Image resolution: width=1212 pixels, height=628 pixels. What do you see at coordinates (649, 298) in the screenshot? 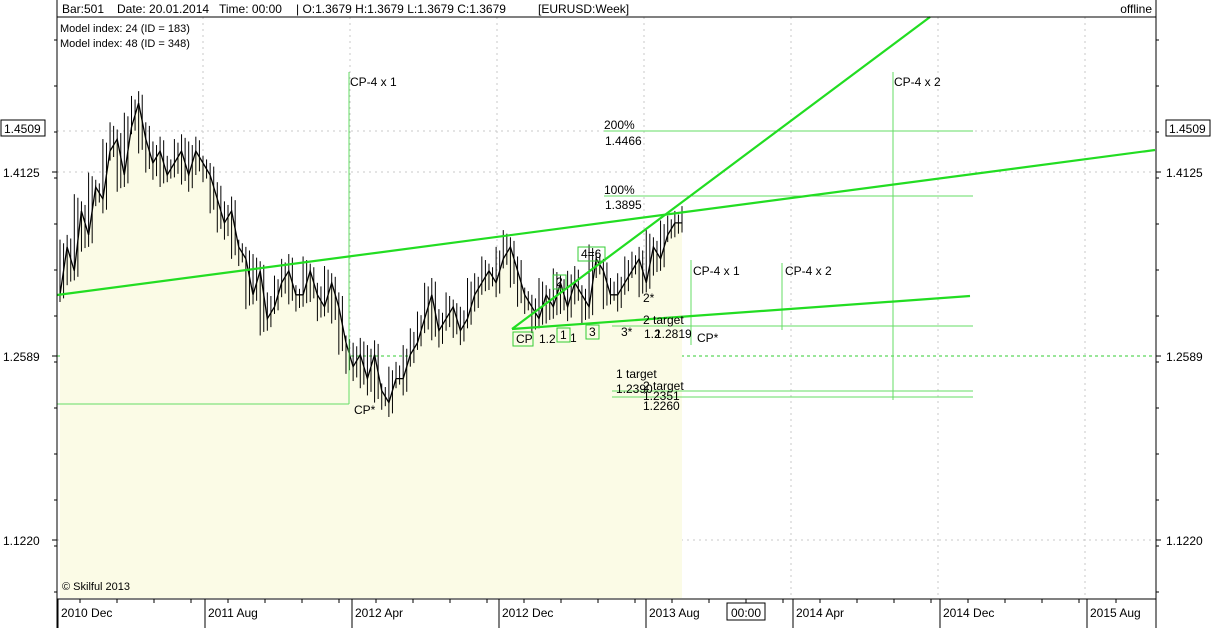
I see `wave-label-2-star: 2*` at bounding box center [649, 298].